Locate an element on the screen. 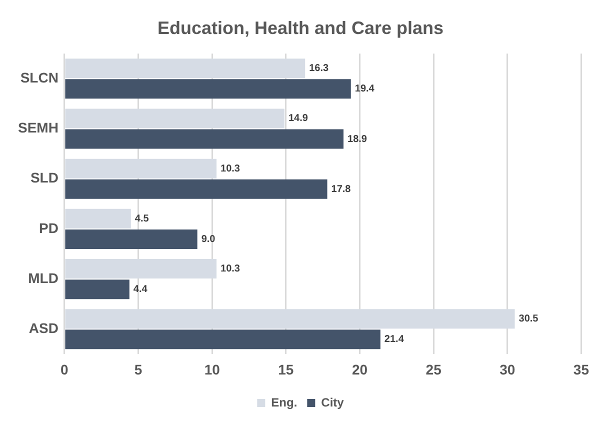 The image size is (605, 427). y-tick-label: MLD is located at coordinates (43, 278).